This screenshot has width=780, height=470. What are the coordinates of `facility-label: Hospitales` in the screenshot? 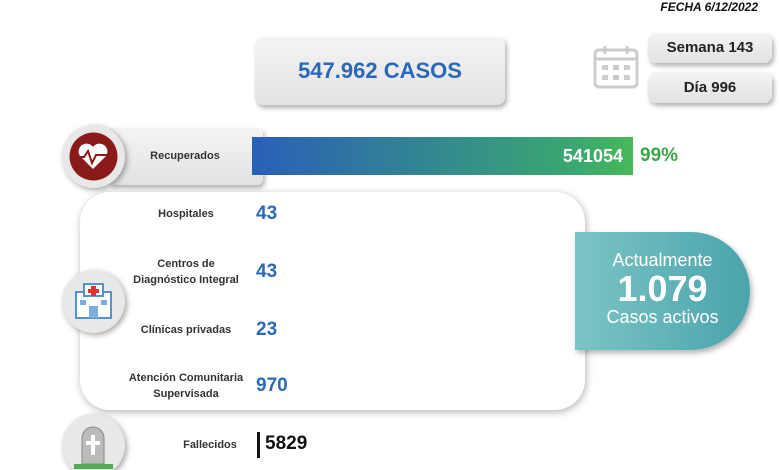 It's located at (186, 214).